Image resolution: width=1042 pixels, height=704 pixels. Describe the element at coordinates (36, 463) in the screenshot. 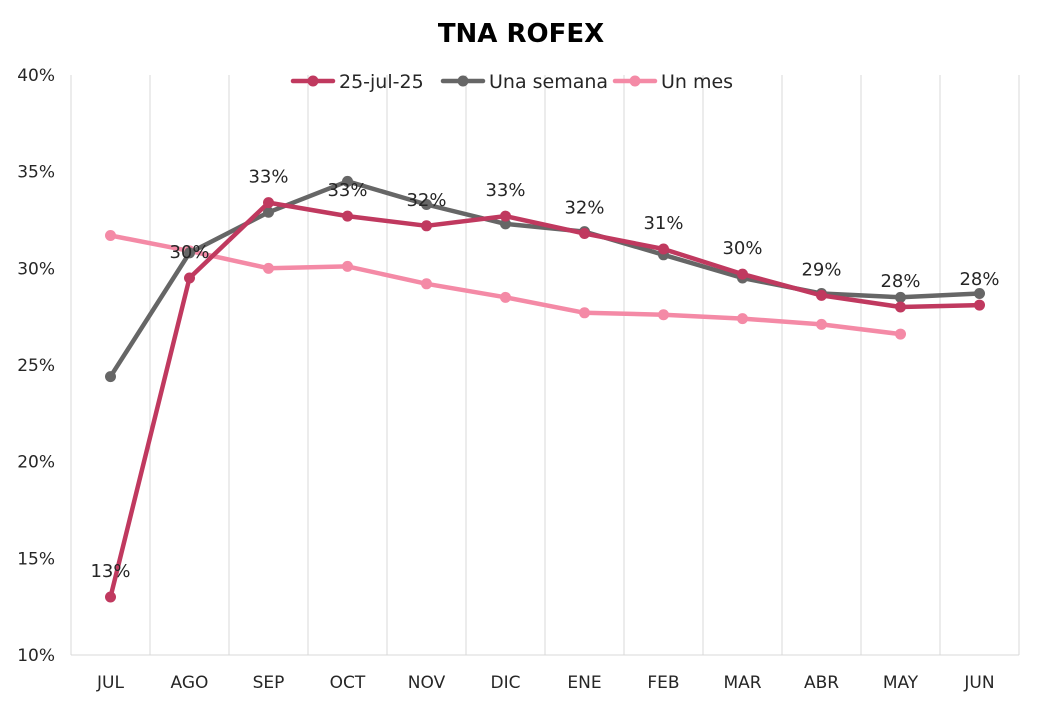

I see `y-tick-label: 20%` at that location.